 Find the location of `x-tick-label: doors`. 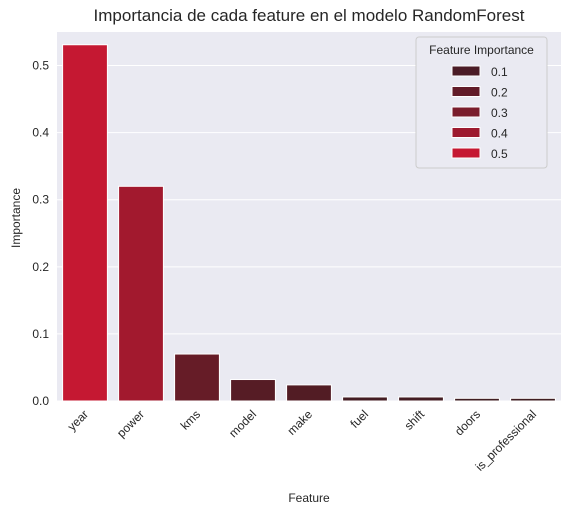

x-tick-label: doors is located at coordinates (467, 422).